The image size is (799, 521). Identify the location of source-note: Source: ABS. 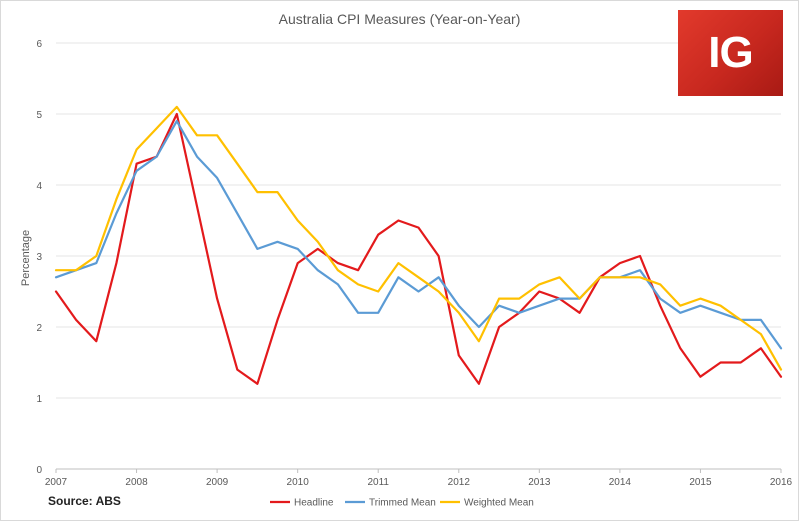
(84, 501).